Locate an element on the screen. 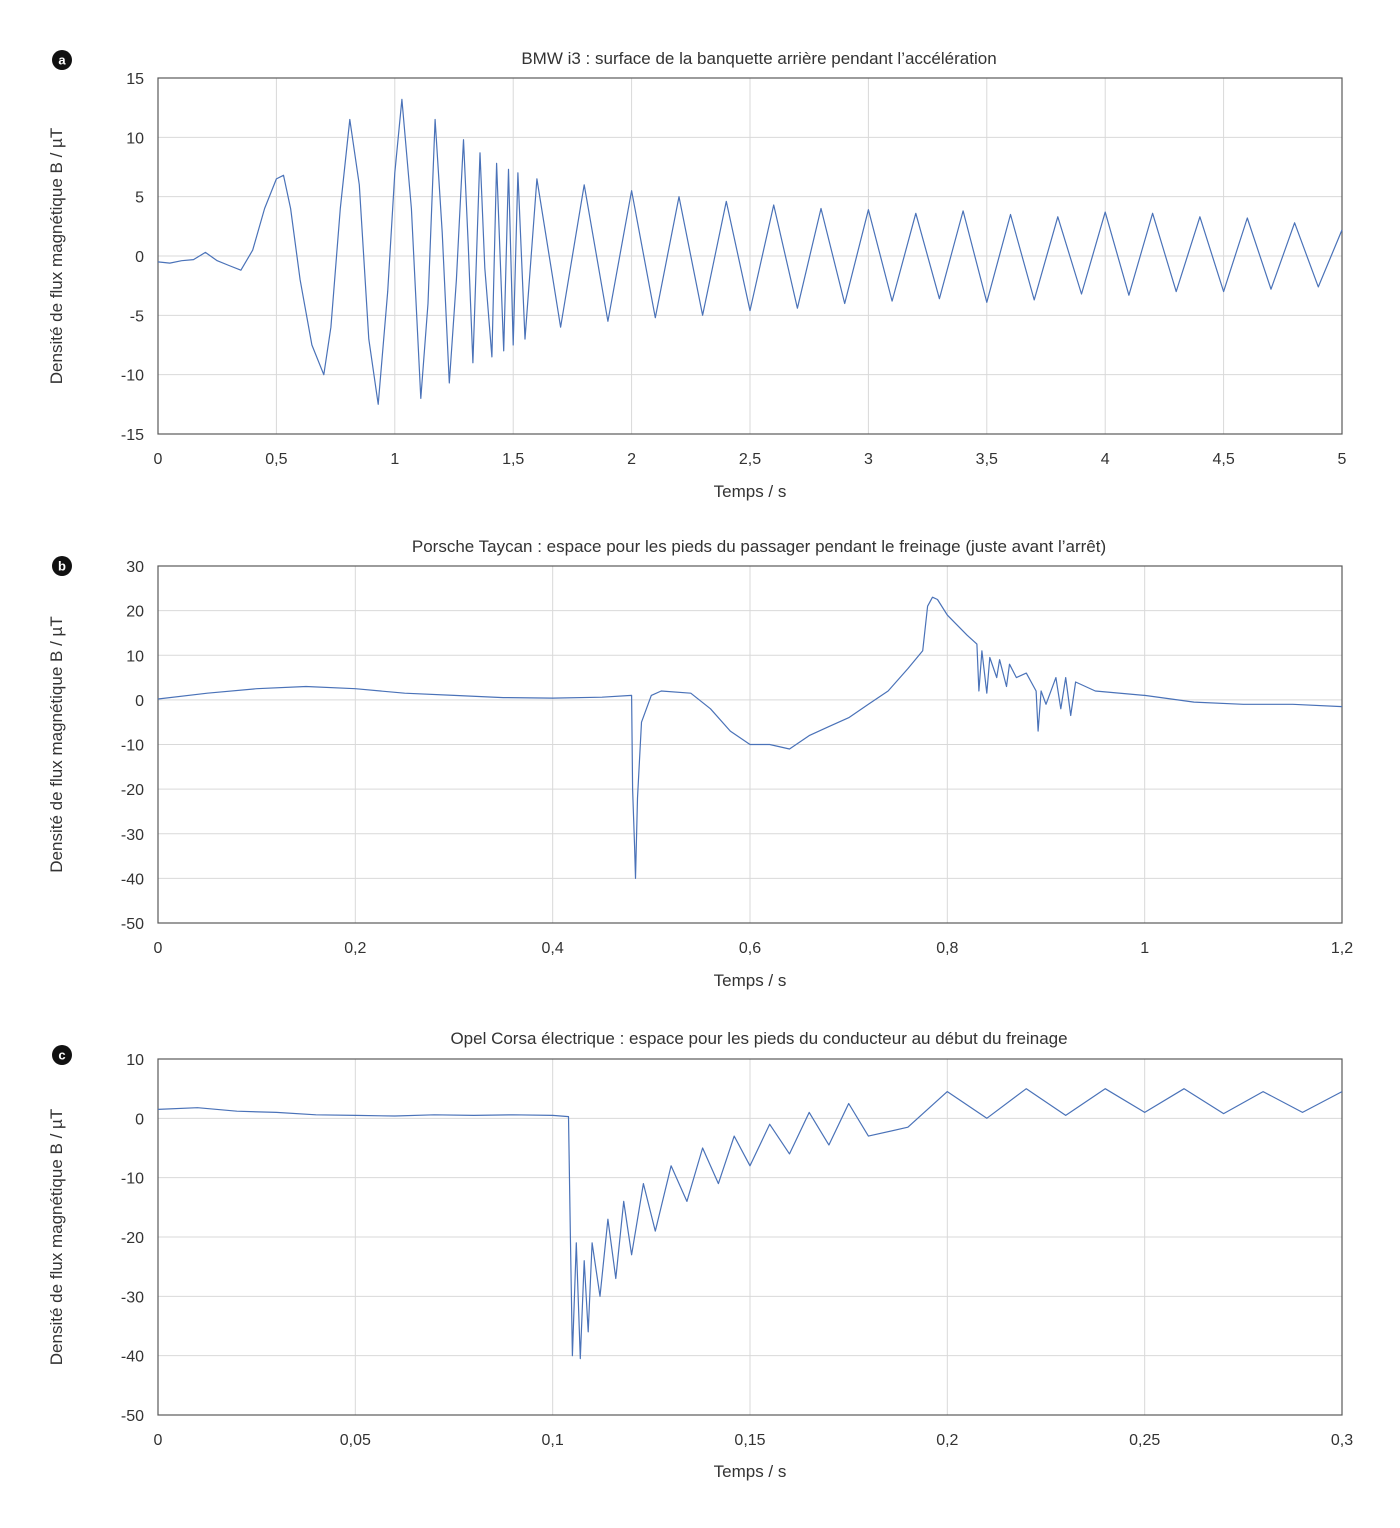  x-tick-label: 0,8 is located at coordinates (947, 948).